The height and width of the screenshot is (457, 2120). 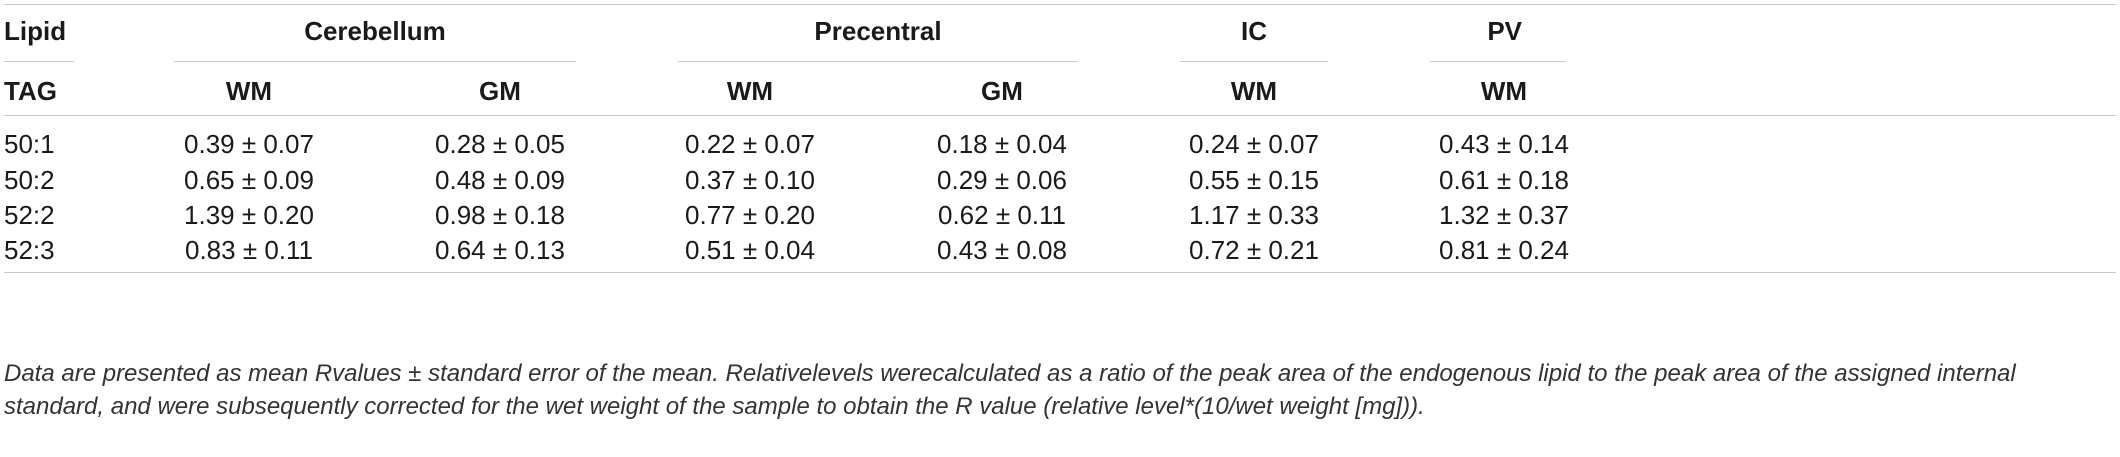 I want to click on ic-underline, so click(x=1254, y=61).